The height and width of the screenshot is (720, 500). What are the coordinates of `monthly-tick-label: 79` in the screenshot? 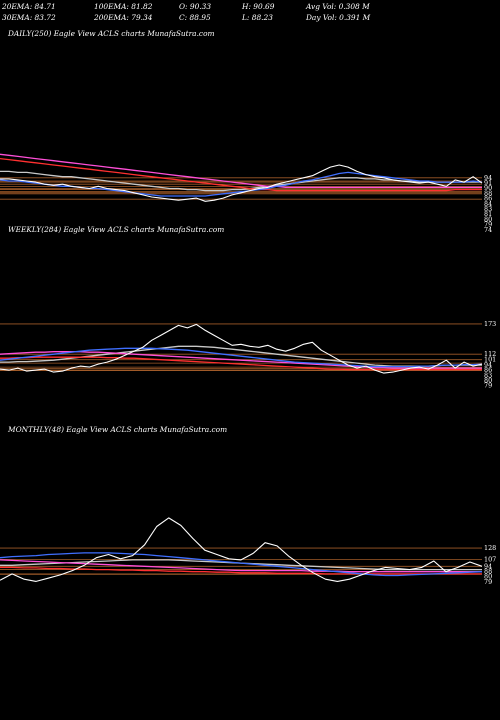 It's located at (488, 582).